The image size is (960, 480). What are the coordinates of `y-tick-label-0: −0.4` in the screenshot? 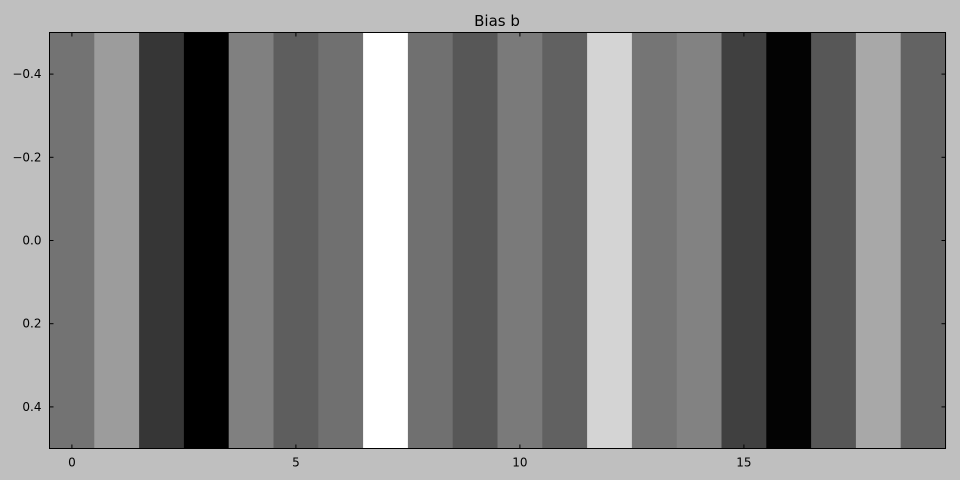 It's located at (26, 74).